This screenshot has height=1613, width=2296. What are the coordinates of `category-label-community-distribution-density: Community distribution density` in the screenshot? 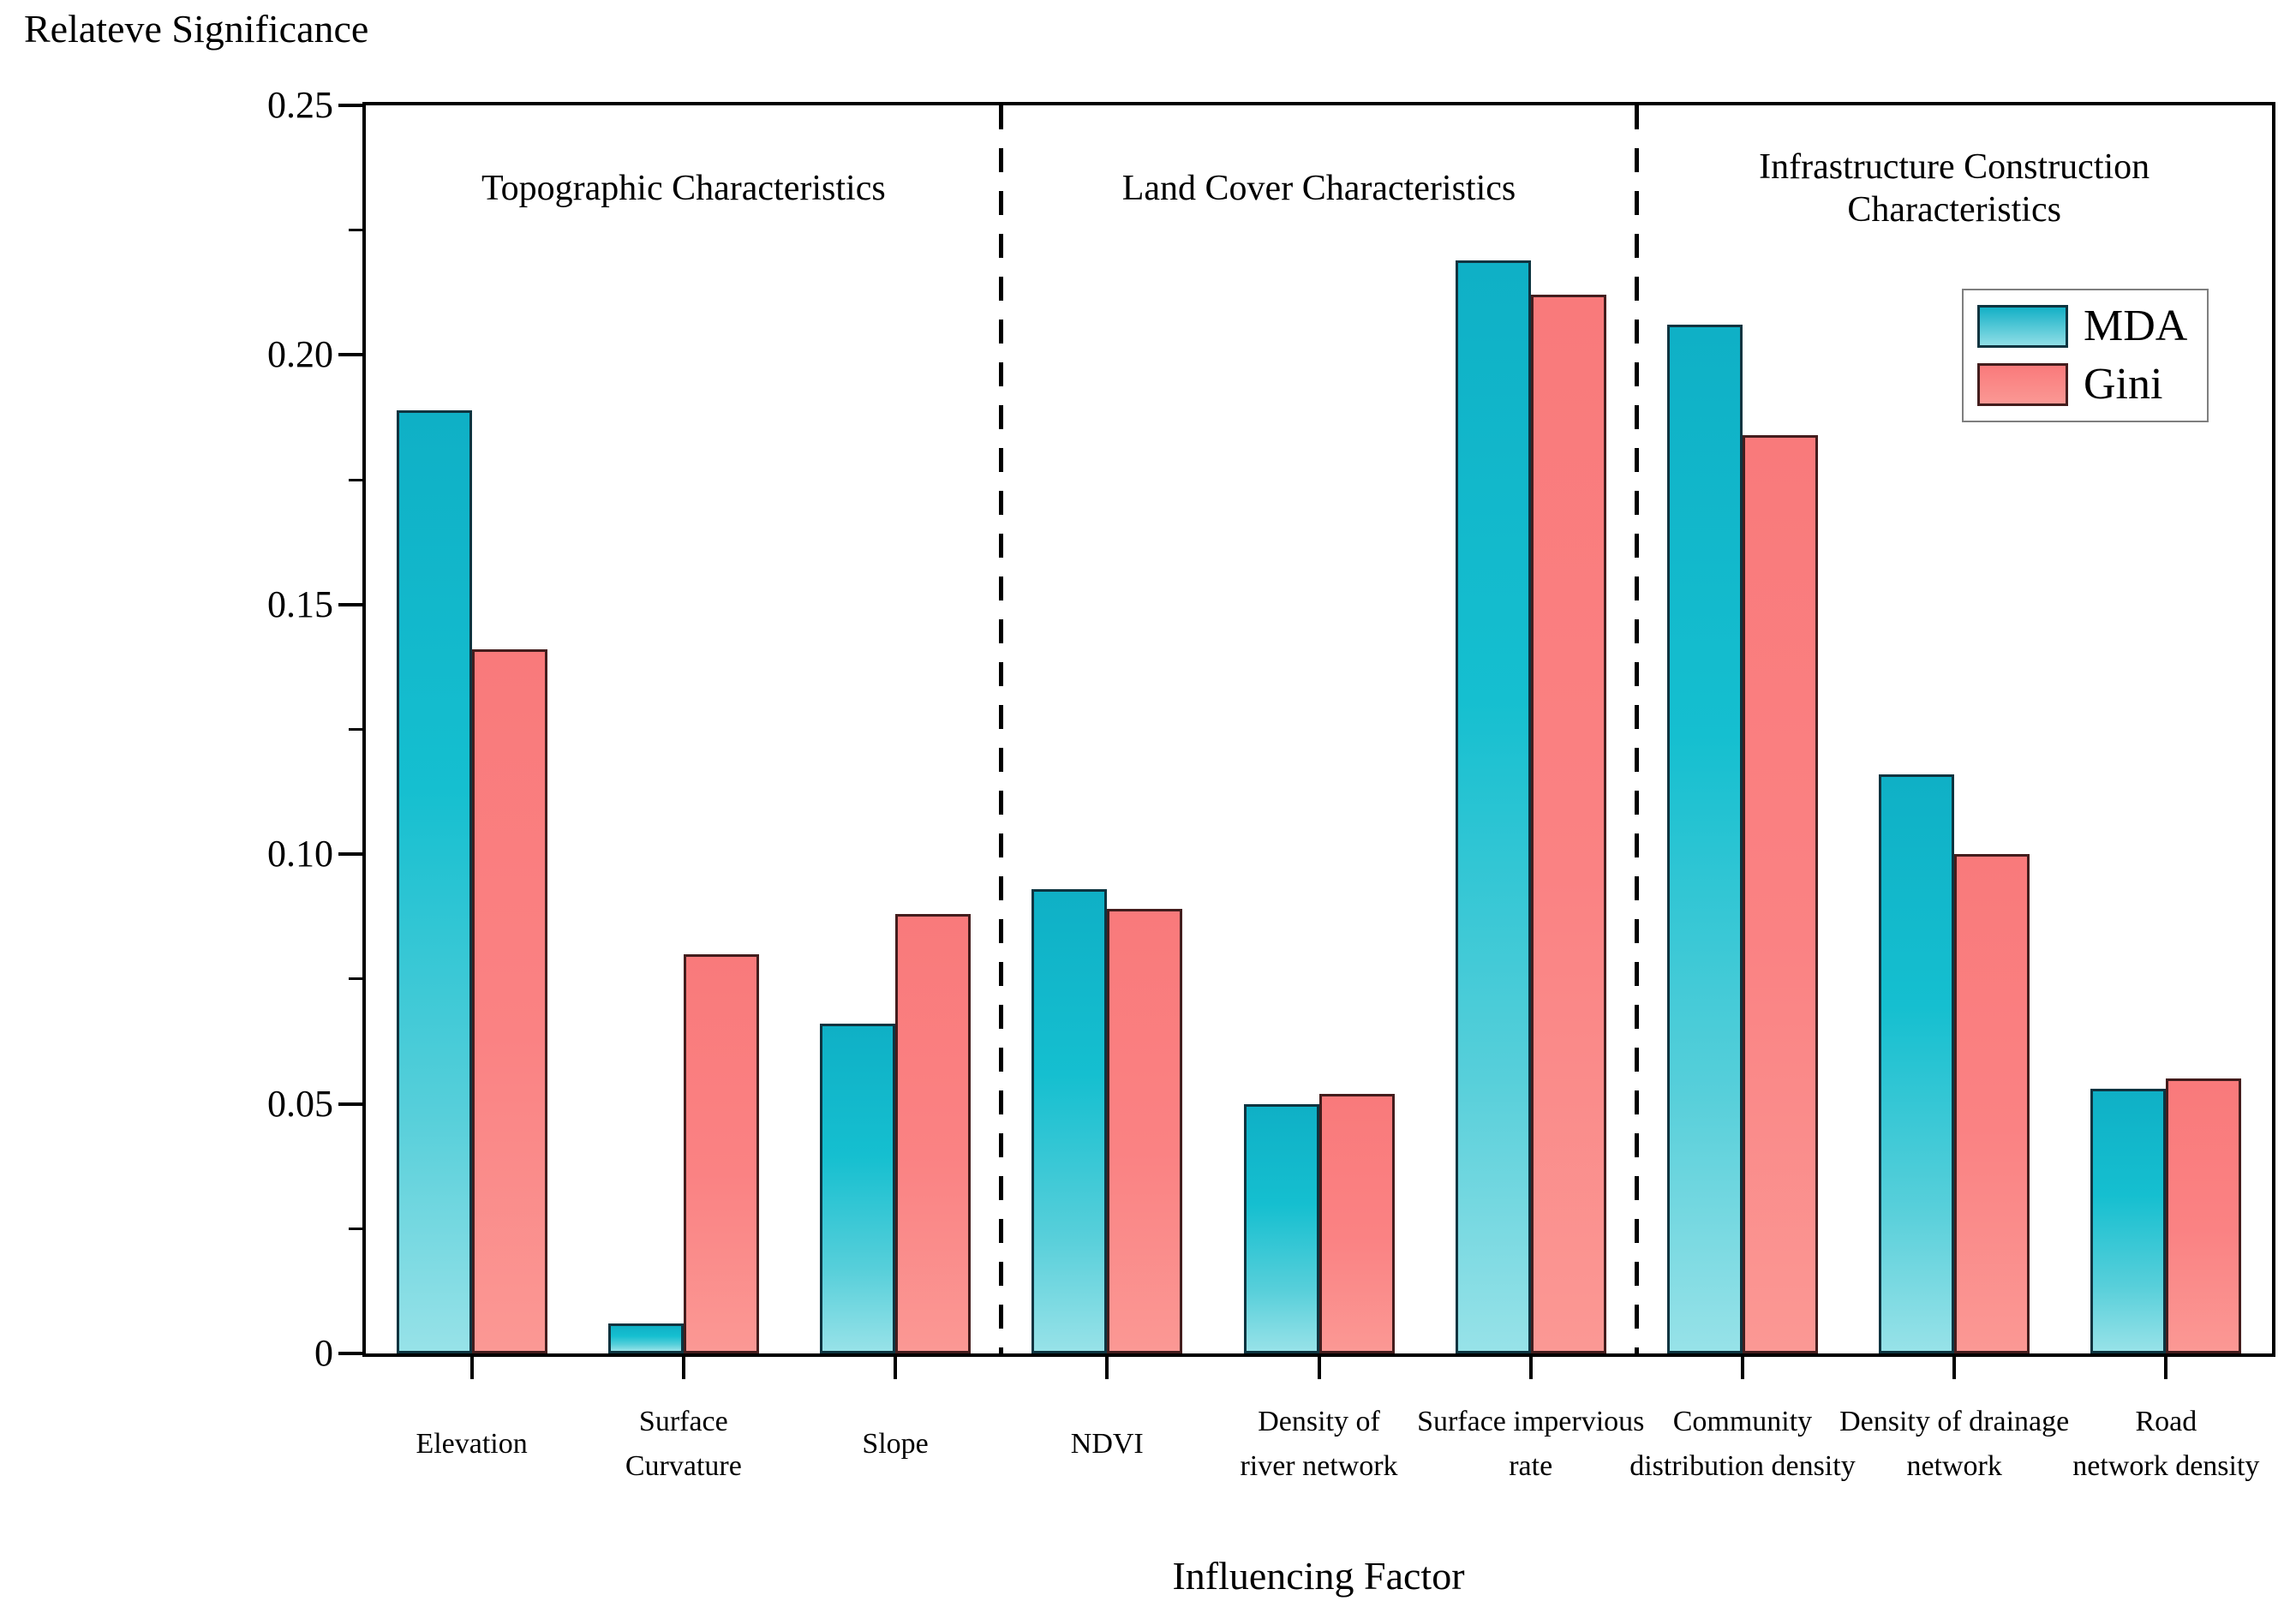 It's located at (1742, 1444).